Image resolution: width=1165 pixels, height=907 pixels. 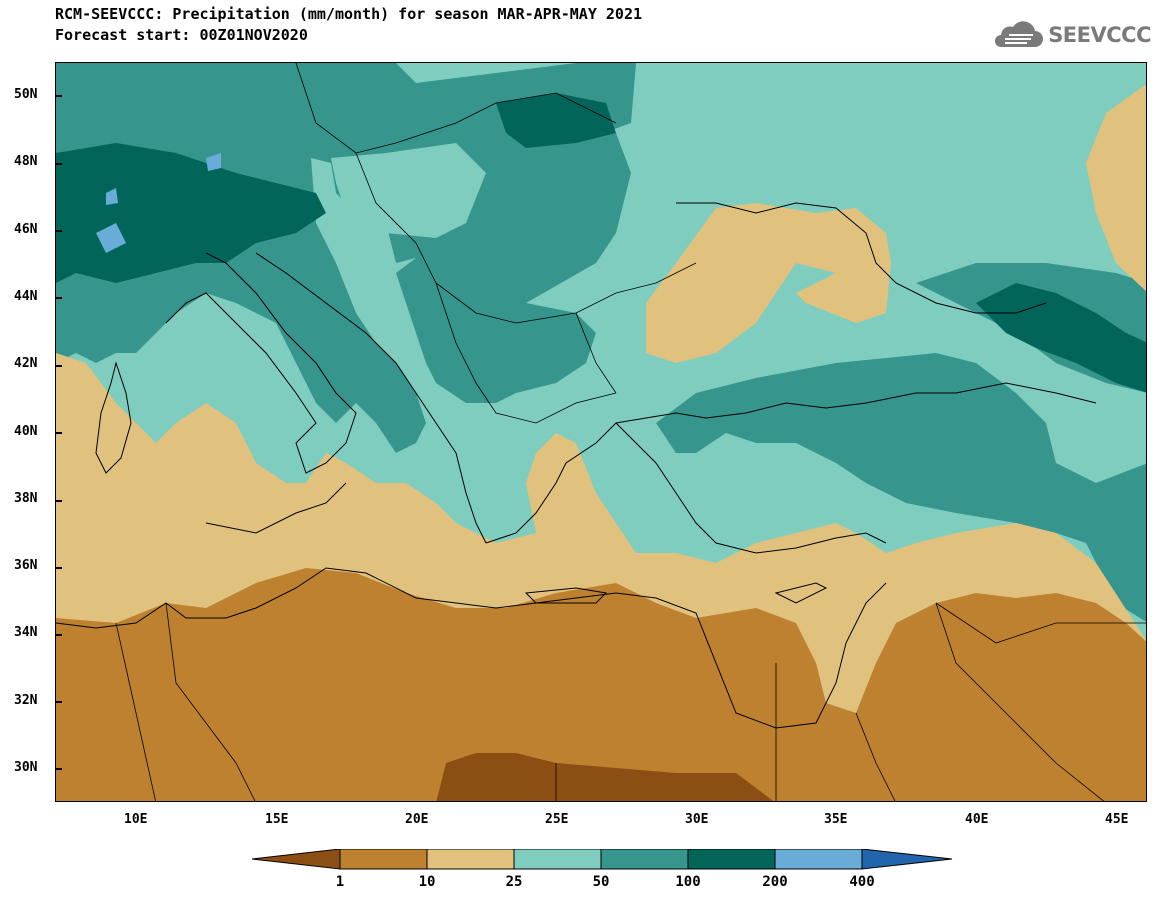 What do you see at coordinates (26, 94) in the screenshot?
I see `lat-label: 50N` at bounding box center [26, 94].